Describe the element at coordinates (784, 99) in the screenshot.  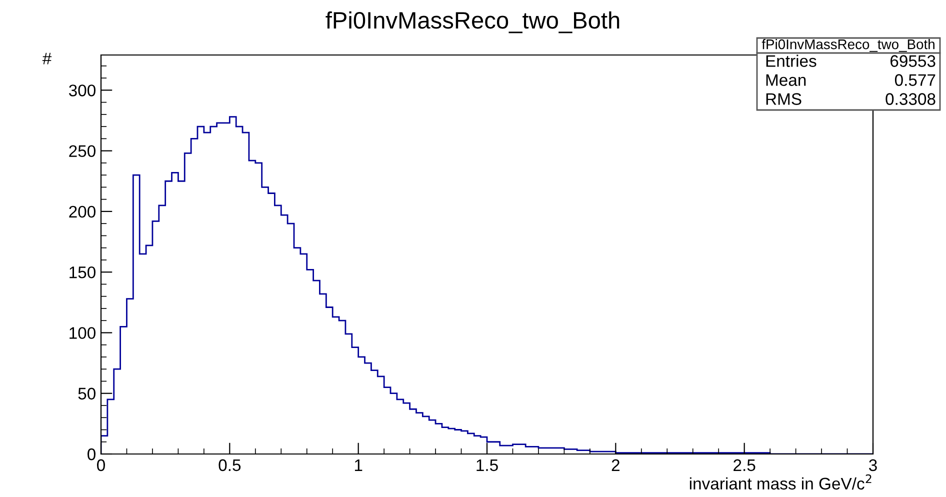
I see `annotation: RMS` at that location.